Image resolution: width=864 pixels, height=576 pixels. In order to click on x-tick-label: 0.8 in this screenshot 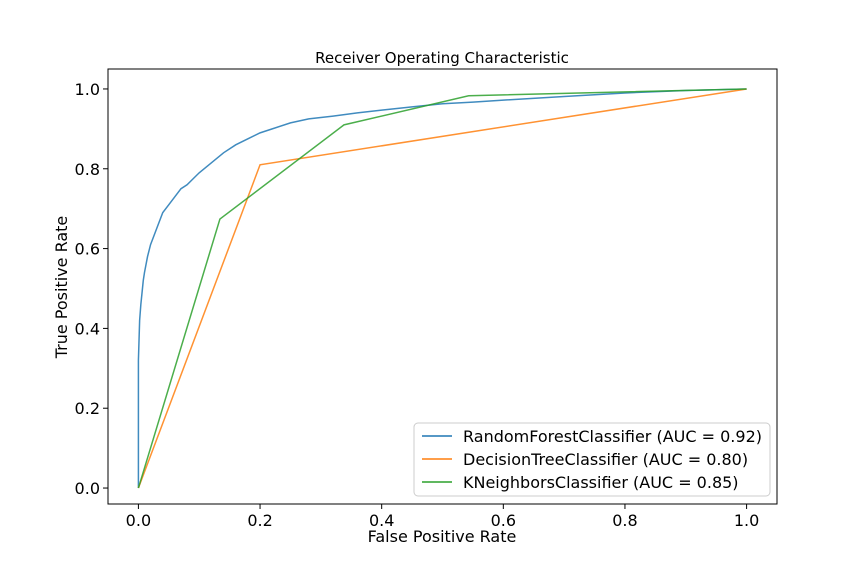, I will do `click(624, 520)`.